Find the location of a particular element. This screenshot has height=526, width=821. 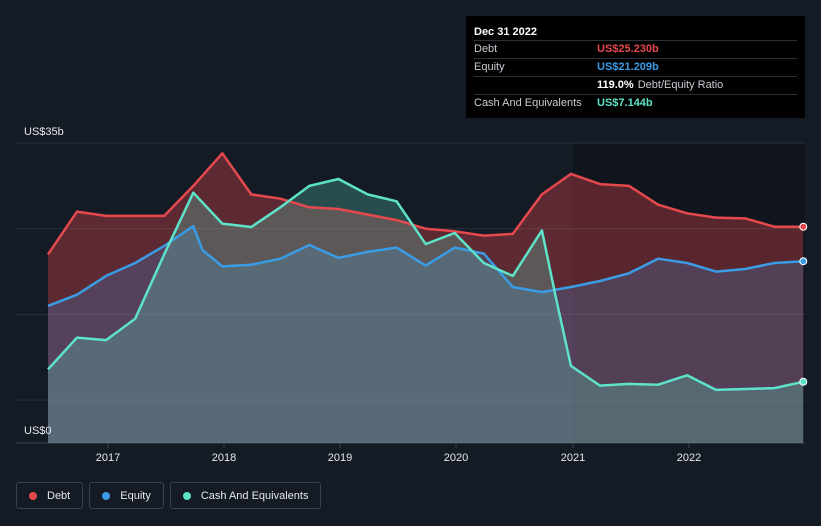

equity-end-point is located at coordinates (803, 261).